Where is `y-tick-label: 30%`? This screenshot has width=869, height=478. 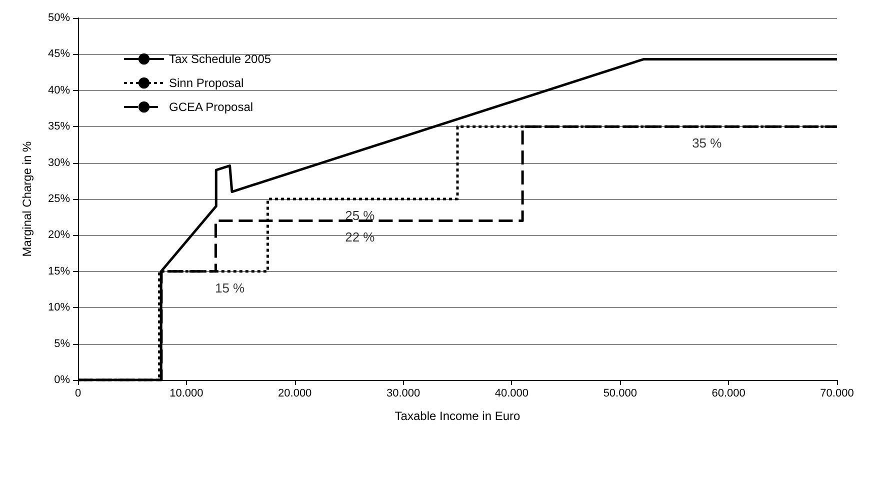 y-tick-label: 30% is located at coordinates (59, 162).